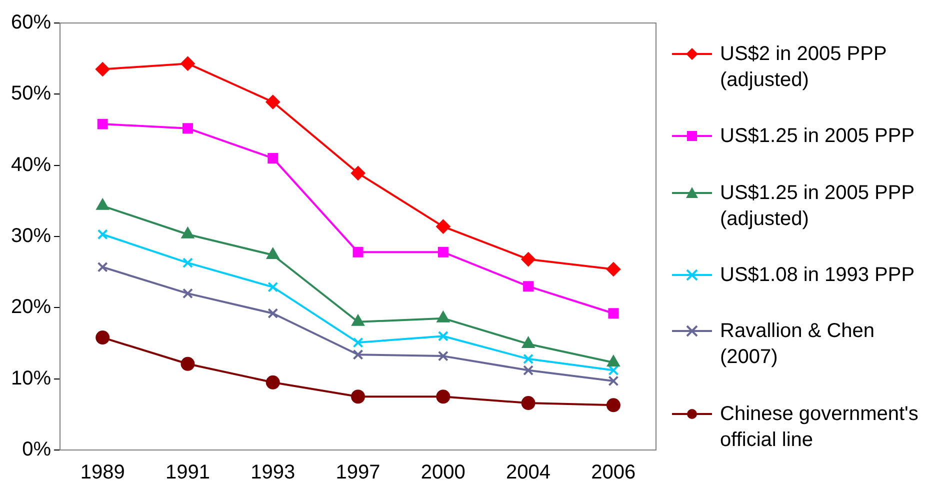  I want to click on x-tick-label: 1989, so click(102, 473).